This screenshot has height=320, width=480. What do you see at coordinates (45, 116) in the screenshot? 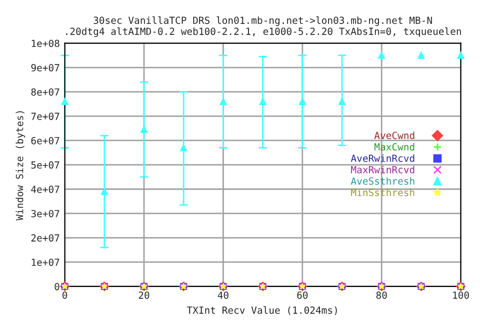
I see `y-tick-label: 7e+07` at bounding box center [45, 116].